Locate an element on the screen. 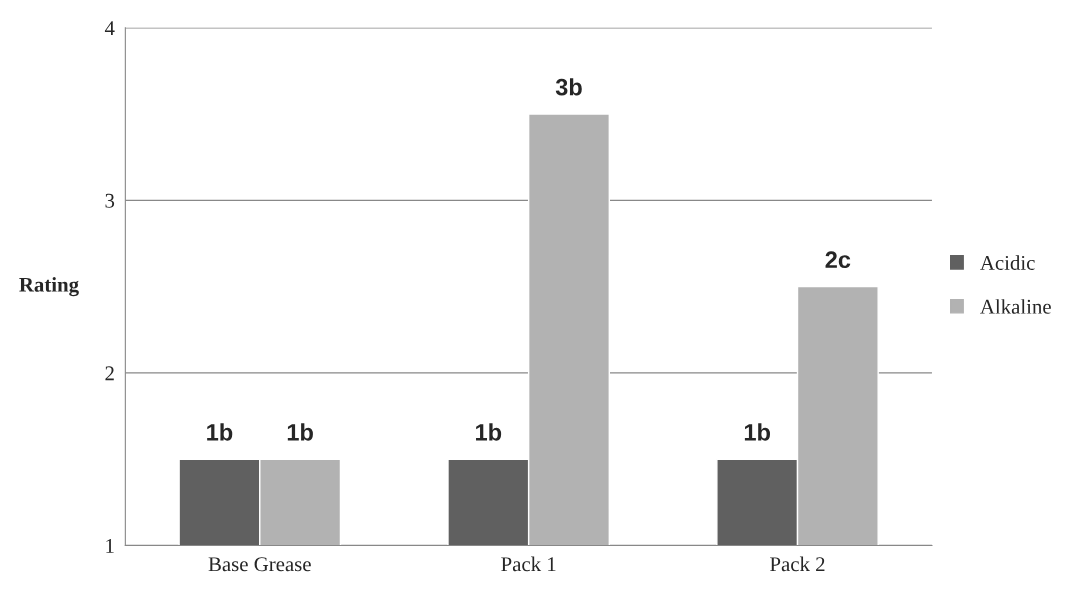  legend-label: Acidic is located at coordinates (1007, 262).